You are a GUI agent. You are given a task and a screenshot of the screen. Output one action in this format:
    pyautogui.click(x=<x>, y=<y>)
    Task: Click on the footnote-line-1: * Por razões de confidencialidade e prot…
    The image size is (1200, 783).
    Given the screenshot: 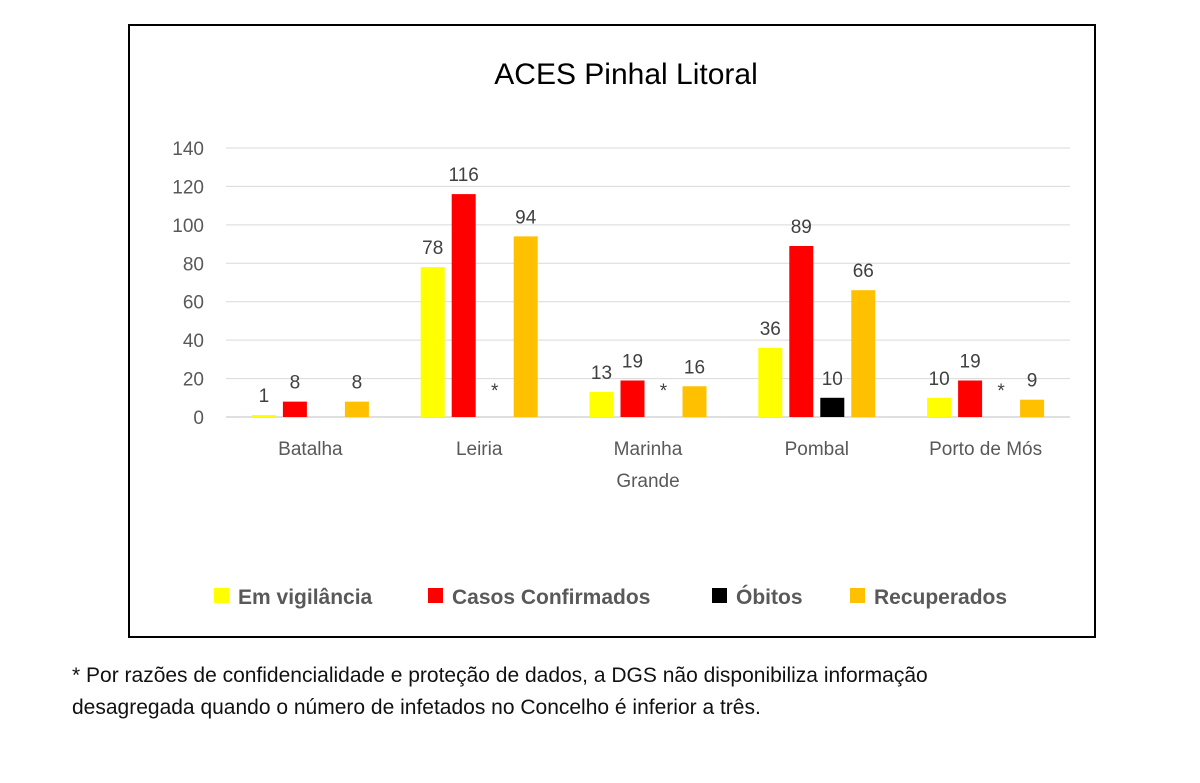 What is the action you would take?
    pyautogui.click(x=500, y=675)
    